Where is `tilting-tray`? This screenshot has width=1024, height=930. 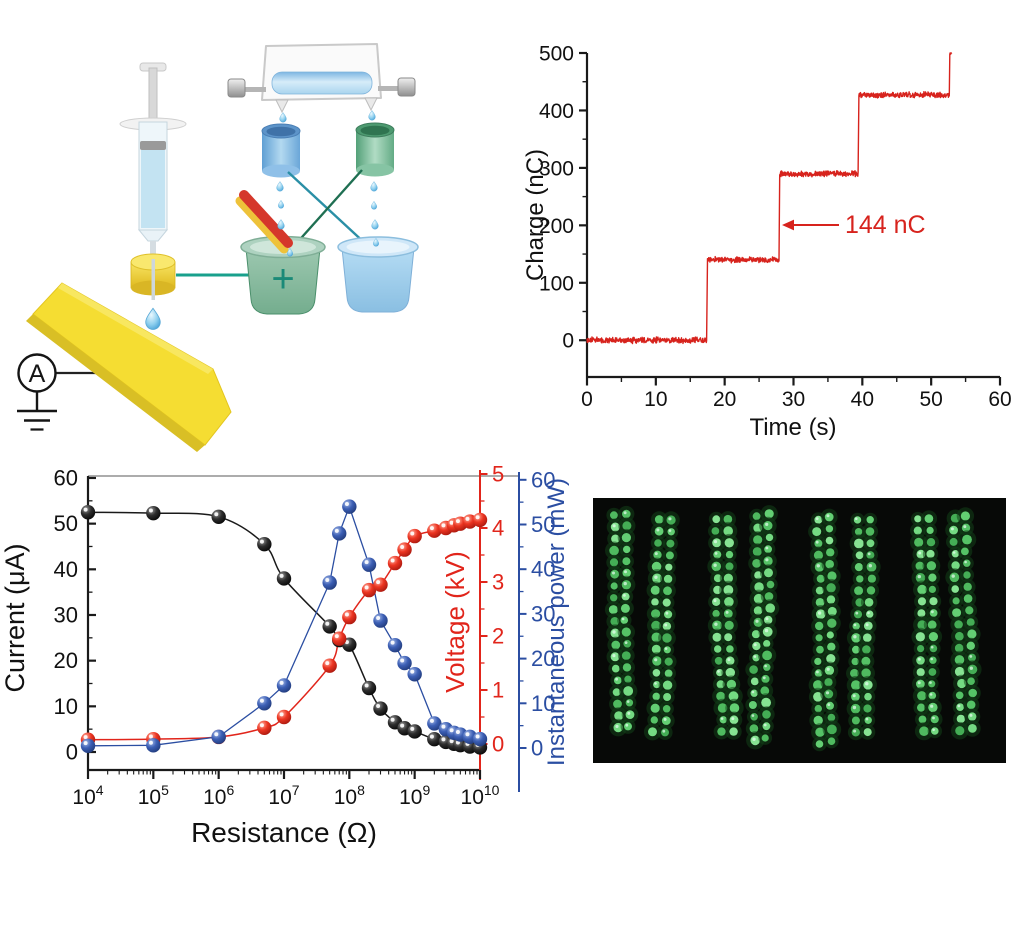 tilting-tray is located at coordinates (321, 78).